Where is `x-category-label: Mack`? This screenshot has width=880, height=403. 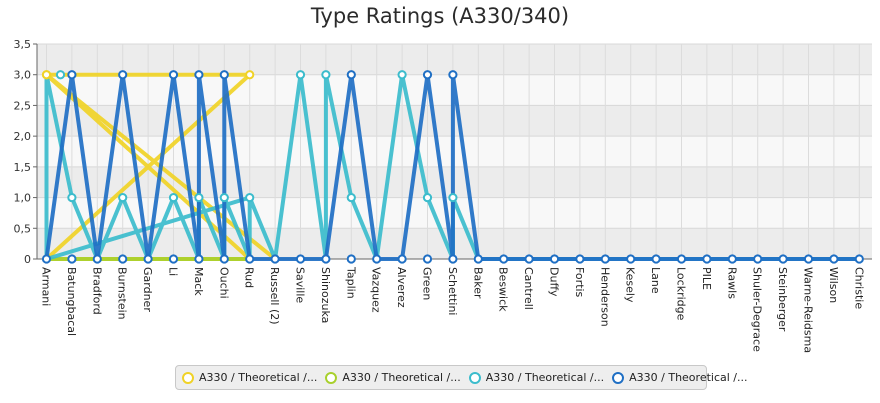 x-category-label: Mack is located at coordinates (198, 281).